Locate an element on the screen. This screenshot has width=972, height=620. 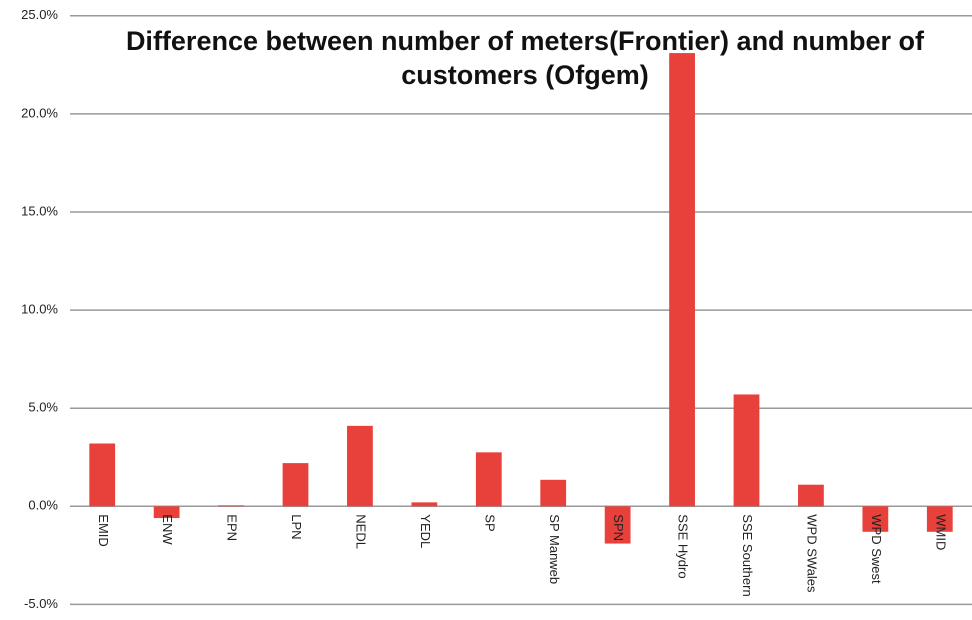
x-tick-label: NEDL is located at coordinates (360, 531).